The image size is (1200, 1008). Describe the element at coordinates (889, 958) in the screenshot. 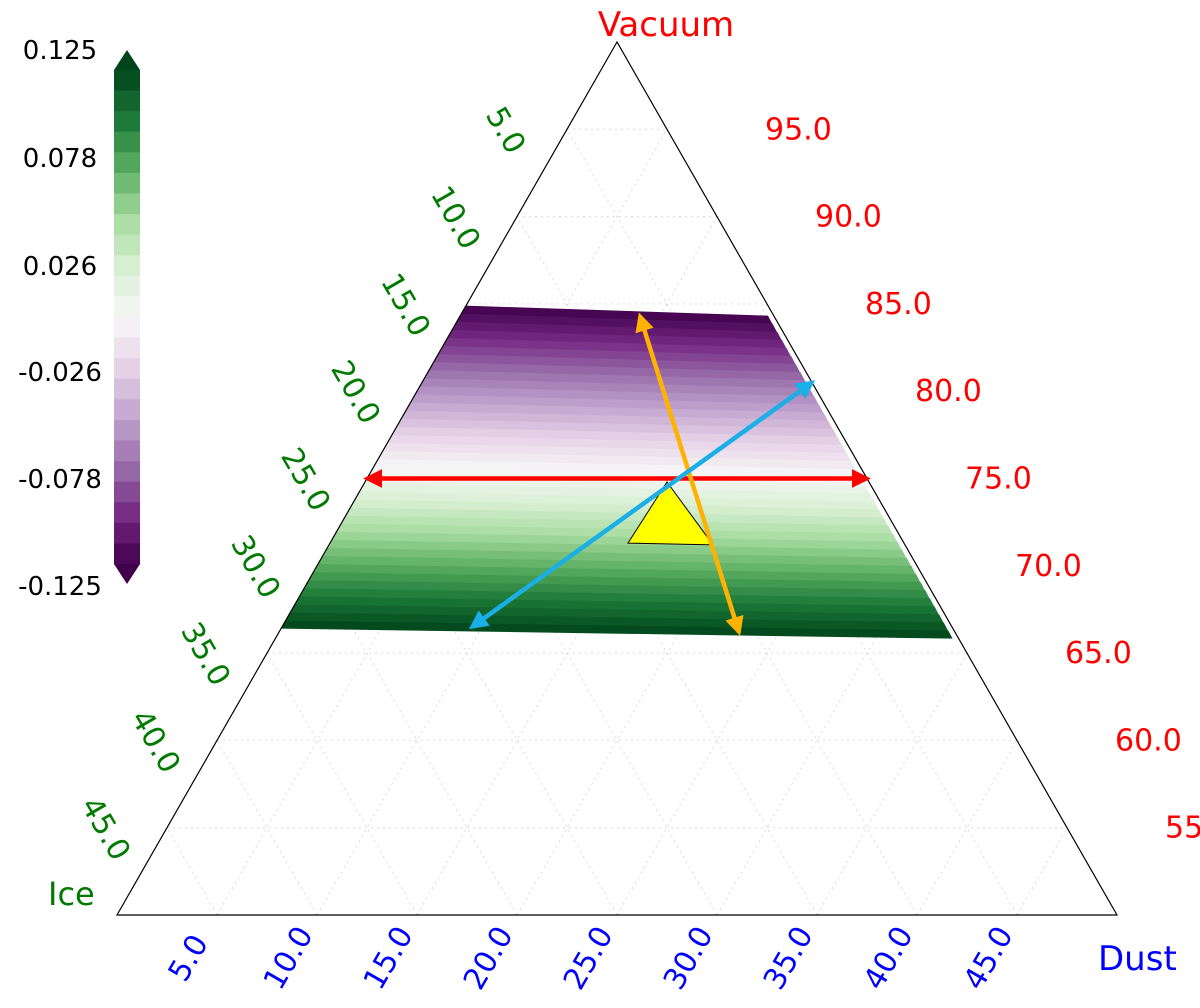

I see `dust-tick-label: 40.0` at that location.